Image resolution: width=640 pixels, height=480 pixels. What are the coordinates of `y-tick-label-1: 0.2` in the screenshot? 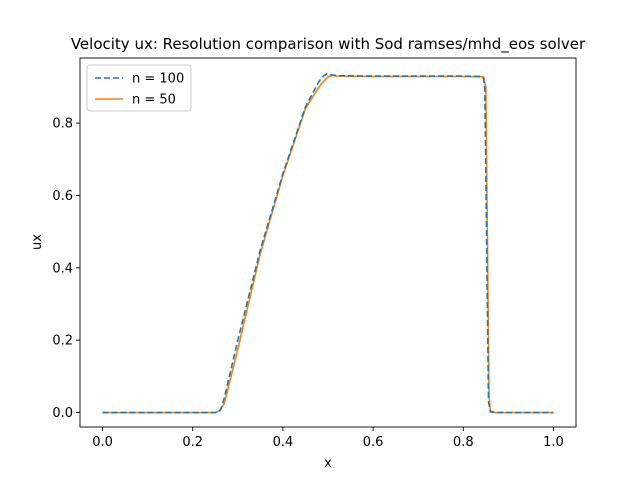 It's located at (62, 341).